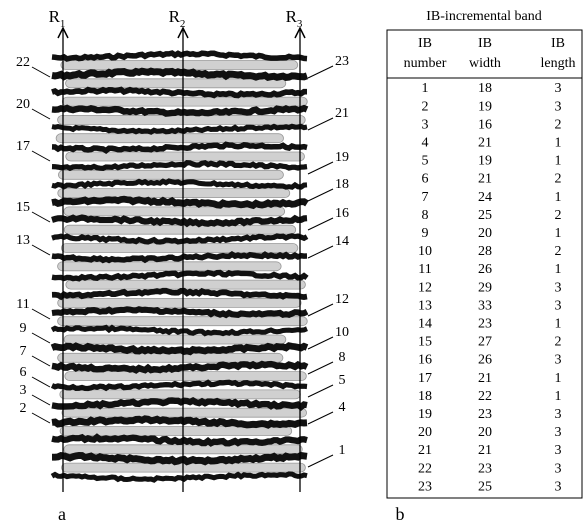 The image size is (586, 528). I want to click on table-cell: 22, so click(485, 396).